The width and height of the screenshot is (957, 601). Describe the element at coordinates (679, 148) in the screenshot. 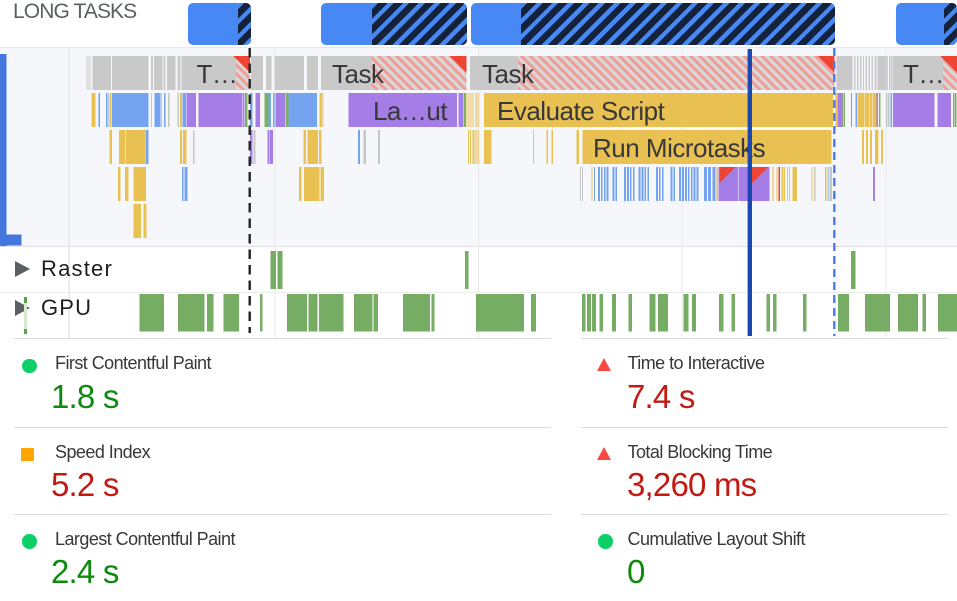

I see `svg-text: Run Microtasks` at that location.